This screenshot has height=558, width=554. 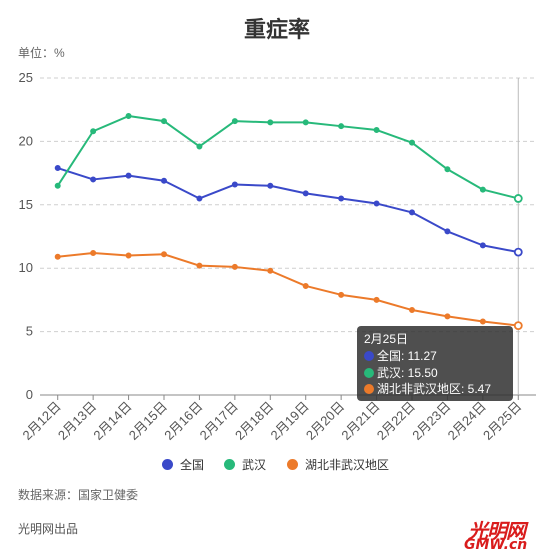 What do you see at coordinates (167, 464) in the screenshot?
I see `legend-swatch-national` at bounding box center [167, 464].